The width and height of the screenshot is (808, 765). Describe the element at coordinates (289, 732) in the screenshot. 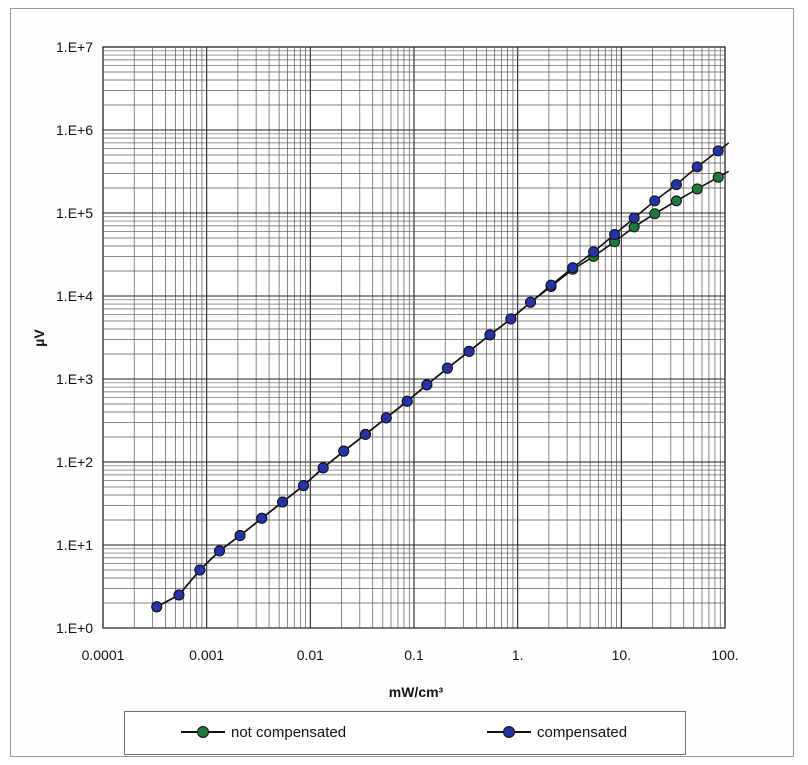

I see `legend-label-not-compensated: not compensated` at that location.